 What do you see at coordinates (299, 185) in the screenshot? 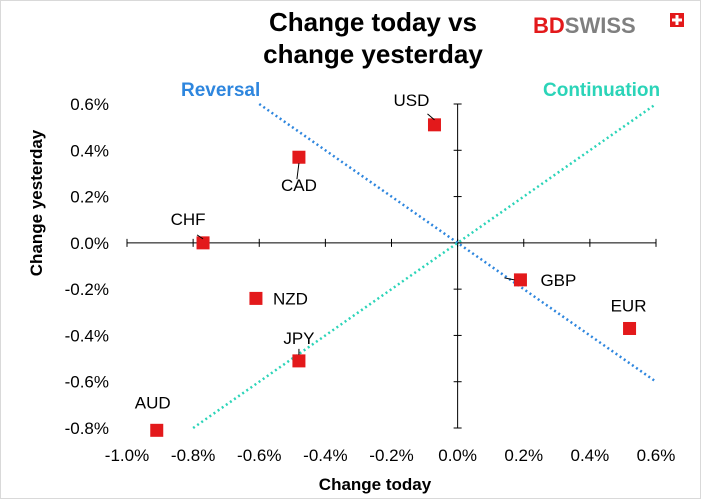
I see `point-label-cad: CAD` at bounding box center [299, 185].